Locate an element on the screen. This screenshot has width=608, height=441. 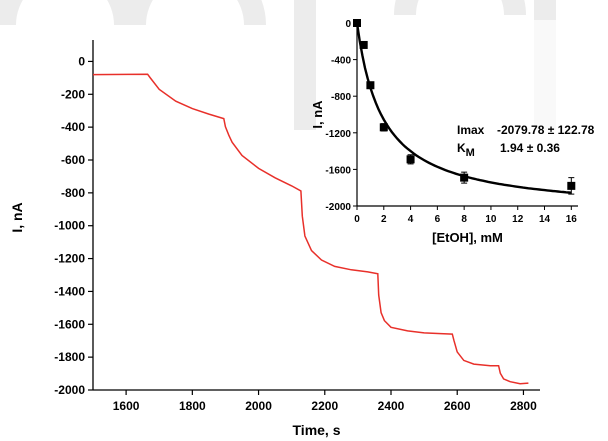
y-tick-label: 0 is located at coordinates (81, 61).